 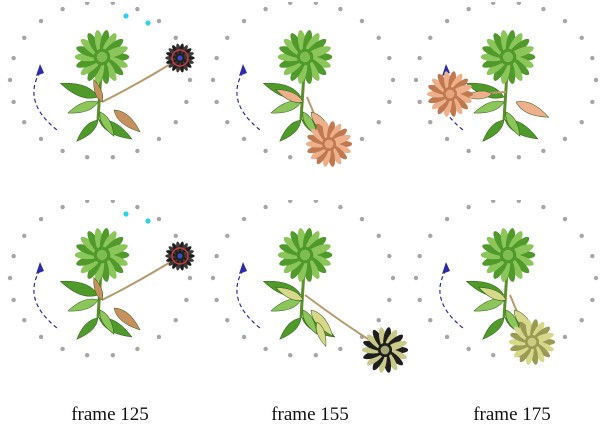 I want to click on selection-ring-icon, so click(x=180, y=58).